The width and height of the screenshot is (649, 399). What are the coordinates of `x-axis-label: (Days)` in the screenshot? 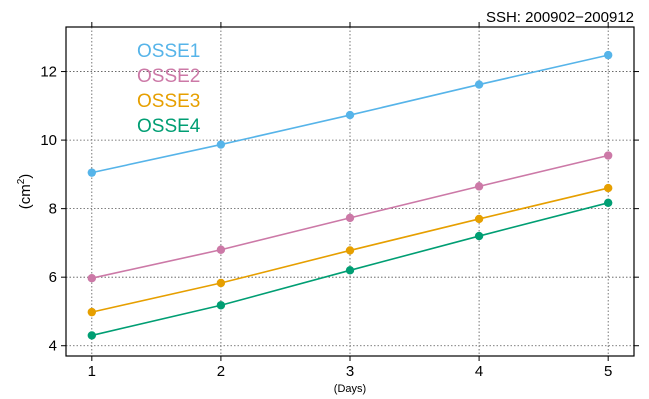 It's located at (350, 389).